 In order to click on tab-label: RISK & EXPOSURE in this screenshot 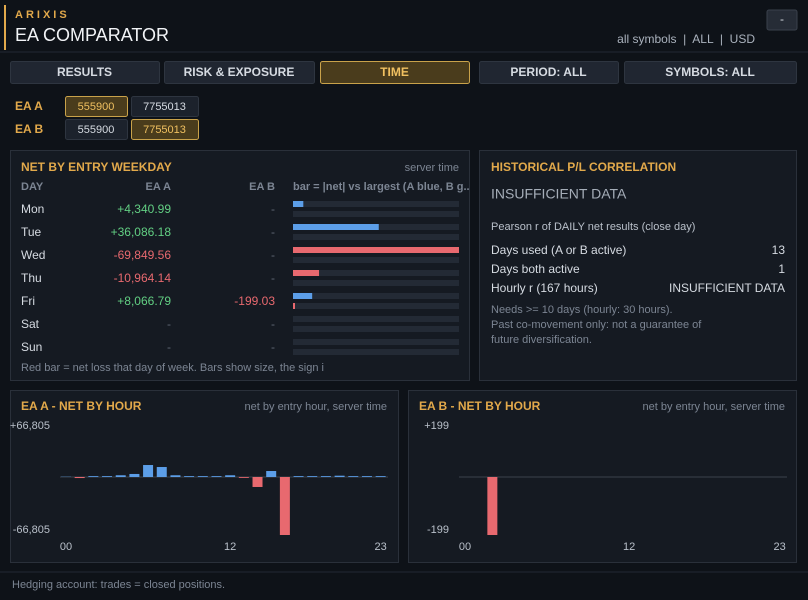, I will do `click(239, 72)`.